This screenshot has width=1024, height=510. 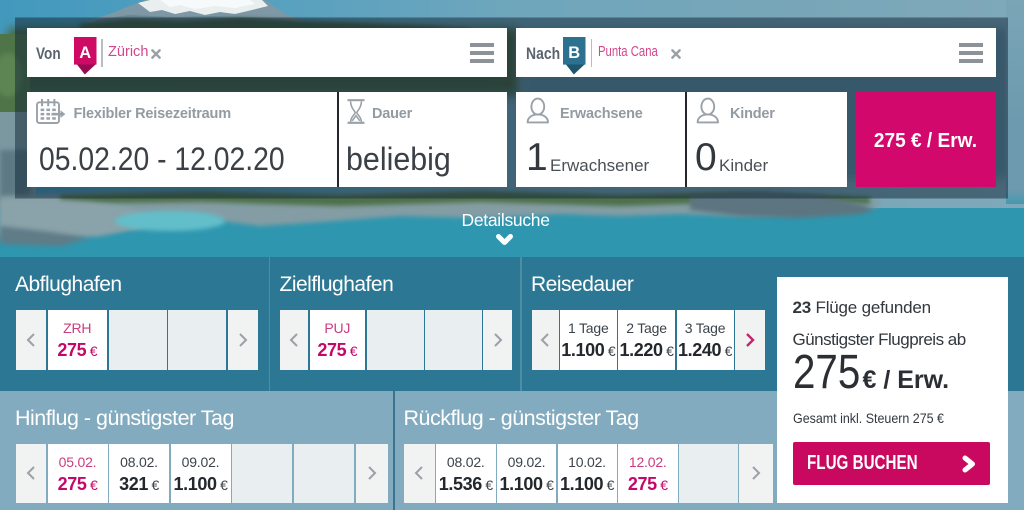 I want to click on svg-text: B, so click(x=574, y=53).